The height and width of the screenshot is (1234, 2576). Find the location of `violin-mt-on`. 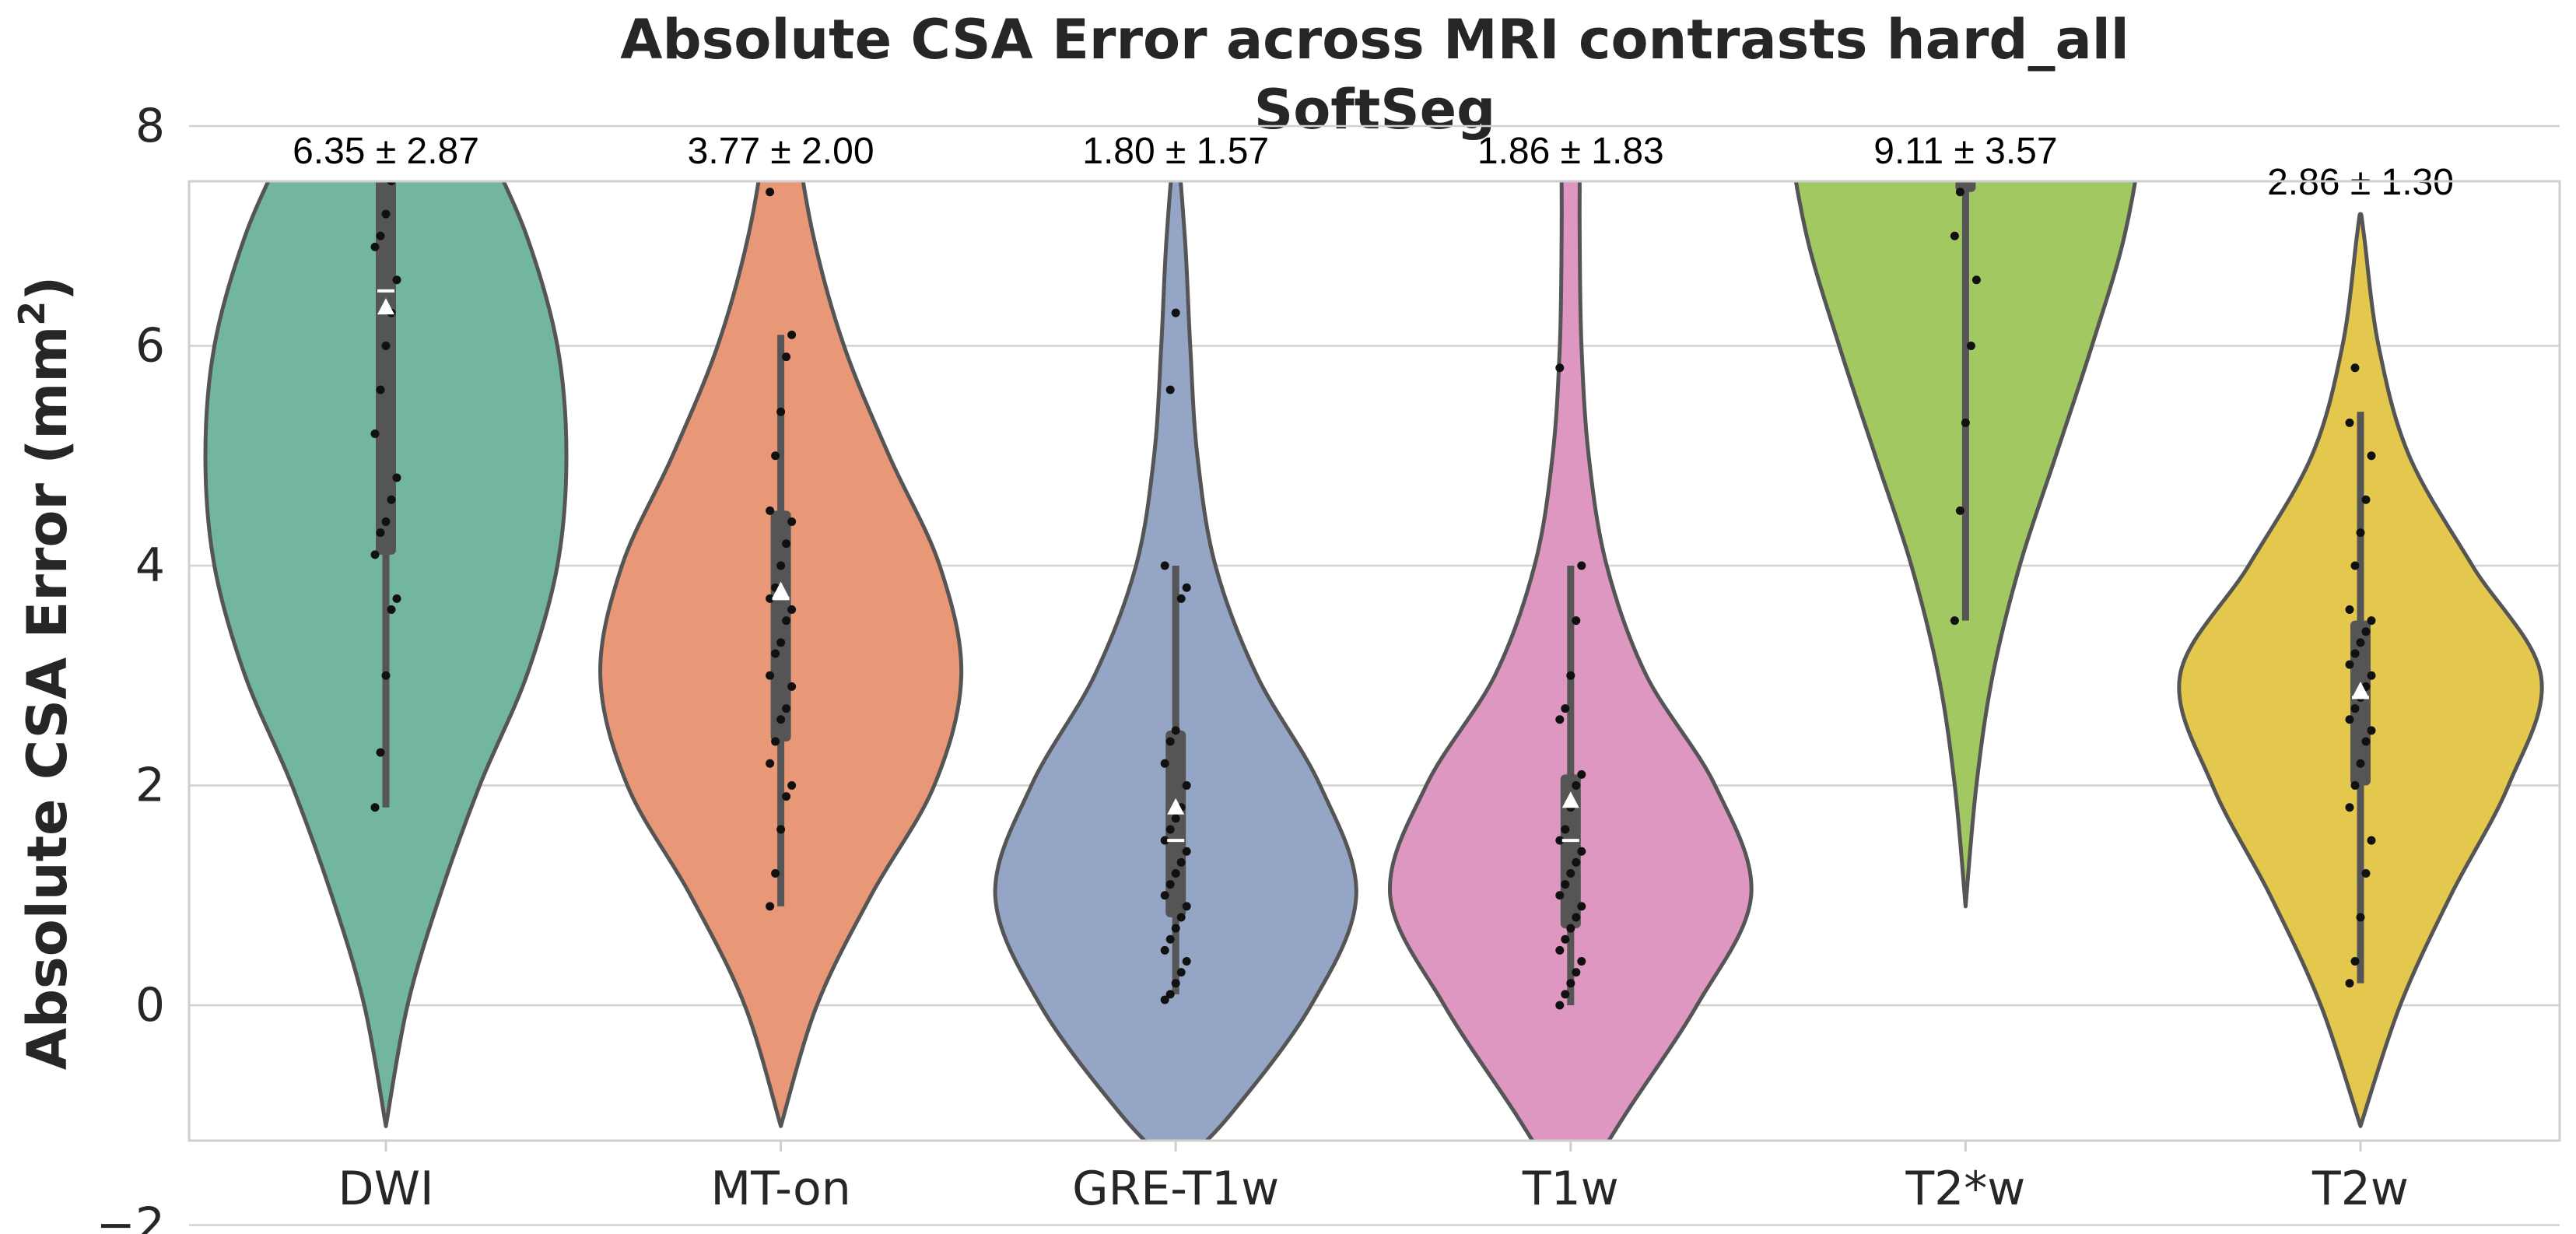

violin-mt-on is located at coordinates (781, 654).